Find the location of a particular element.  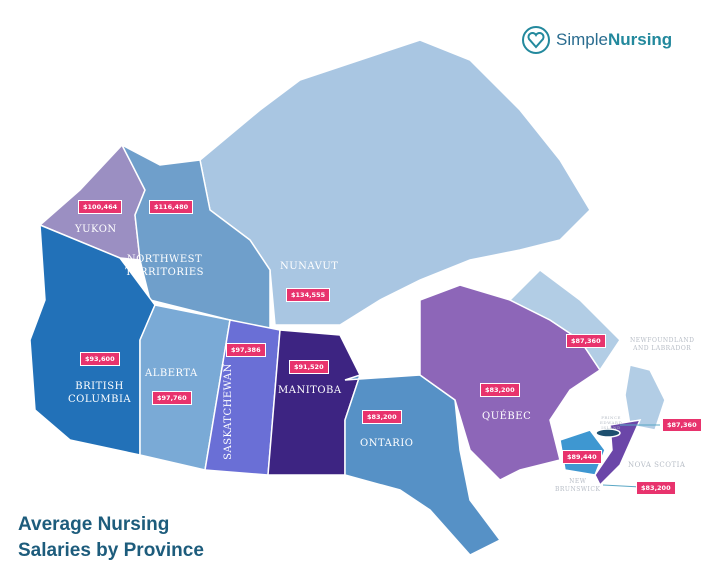

salary-badge-manitoba: $91,520 is located at coordinates (309, 367).